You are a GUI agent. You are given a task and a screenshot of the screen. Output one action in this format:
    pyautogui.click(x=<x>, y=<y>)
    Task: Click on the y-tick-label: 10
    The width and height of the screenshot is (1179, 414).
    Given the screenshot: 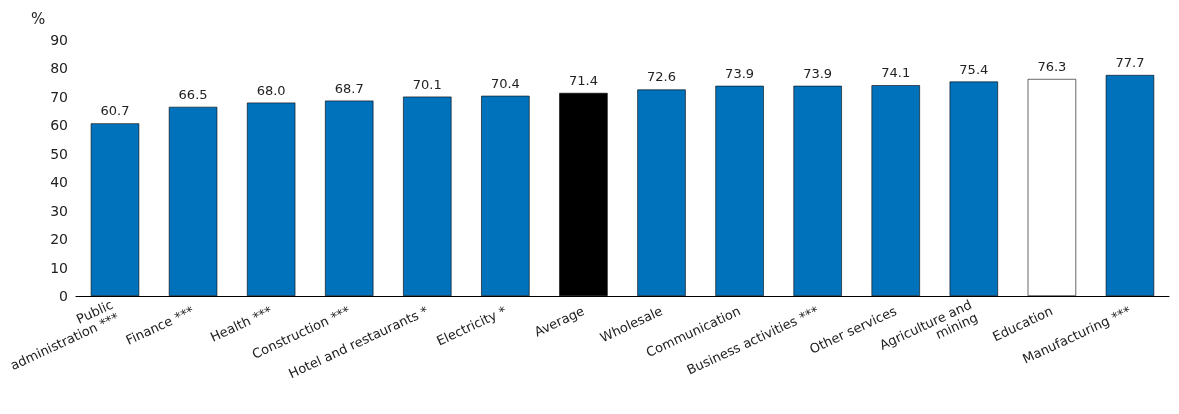 What is the action you would take?
    pyautogui.click(x=59, y=267)
    